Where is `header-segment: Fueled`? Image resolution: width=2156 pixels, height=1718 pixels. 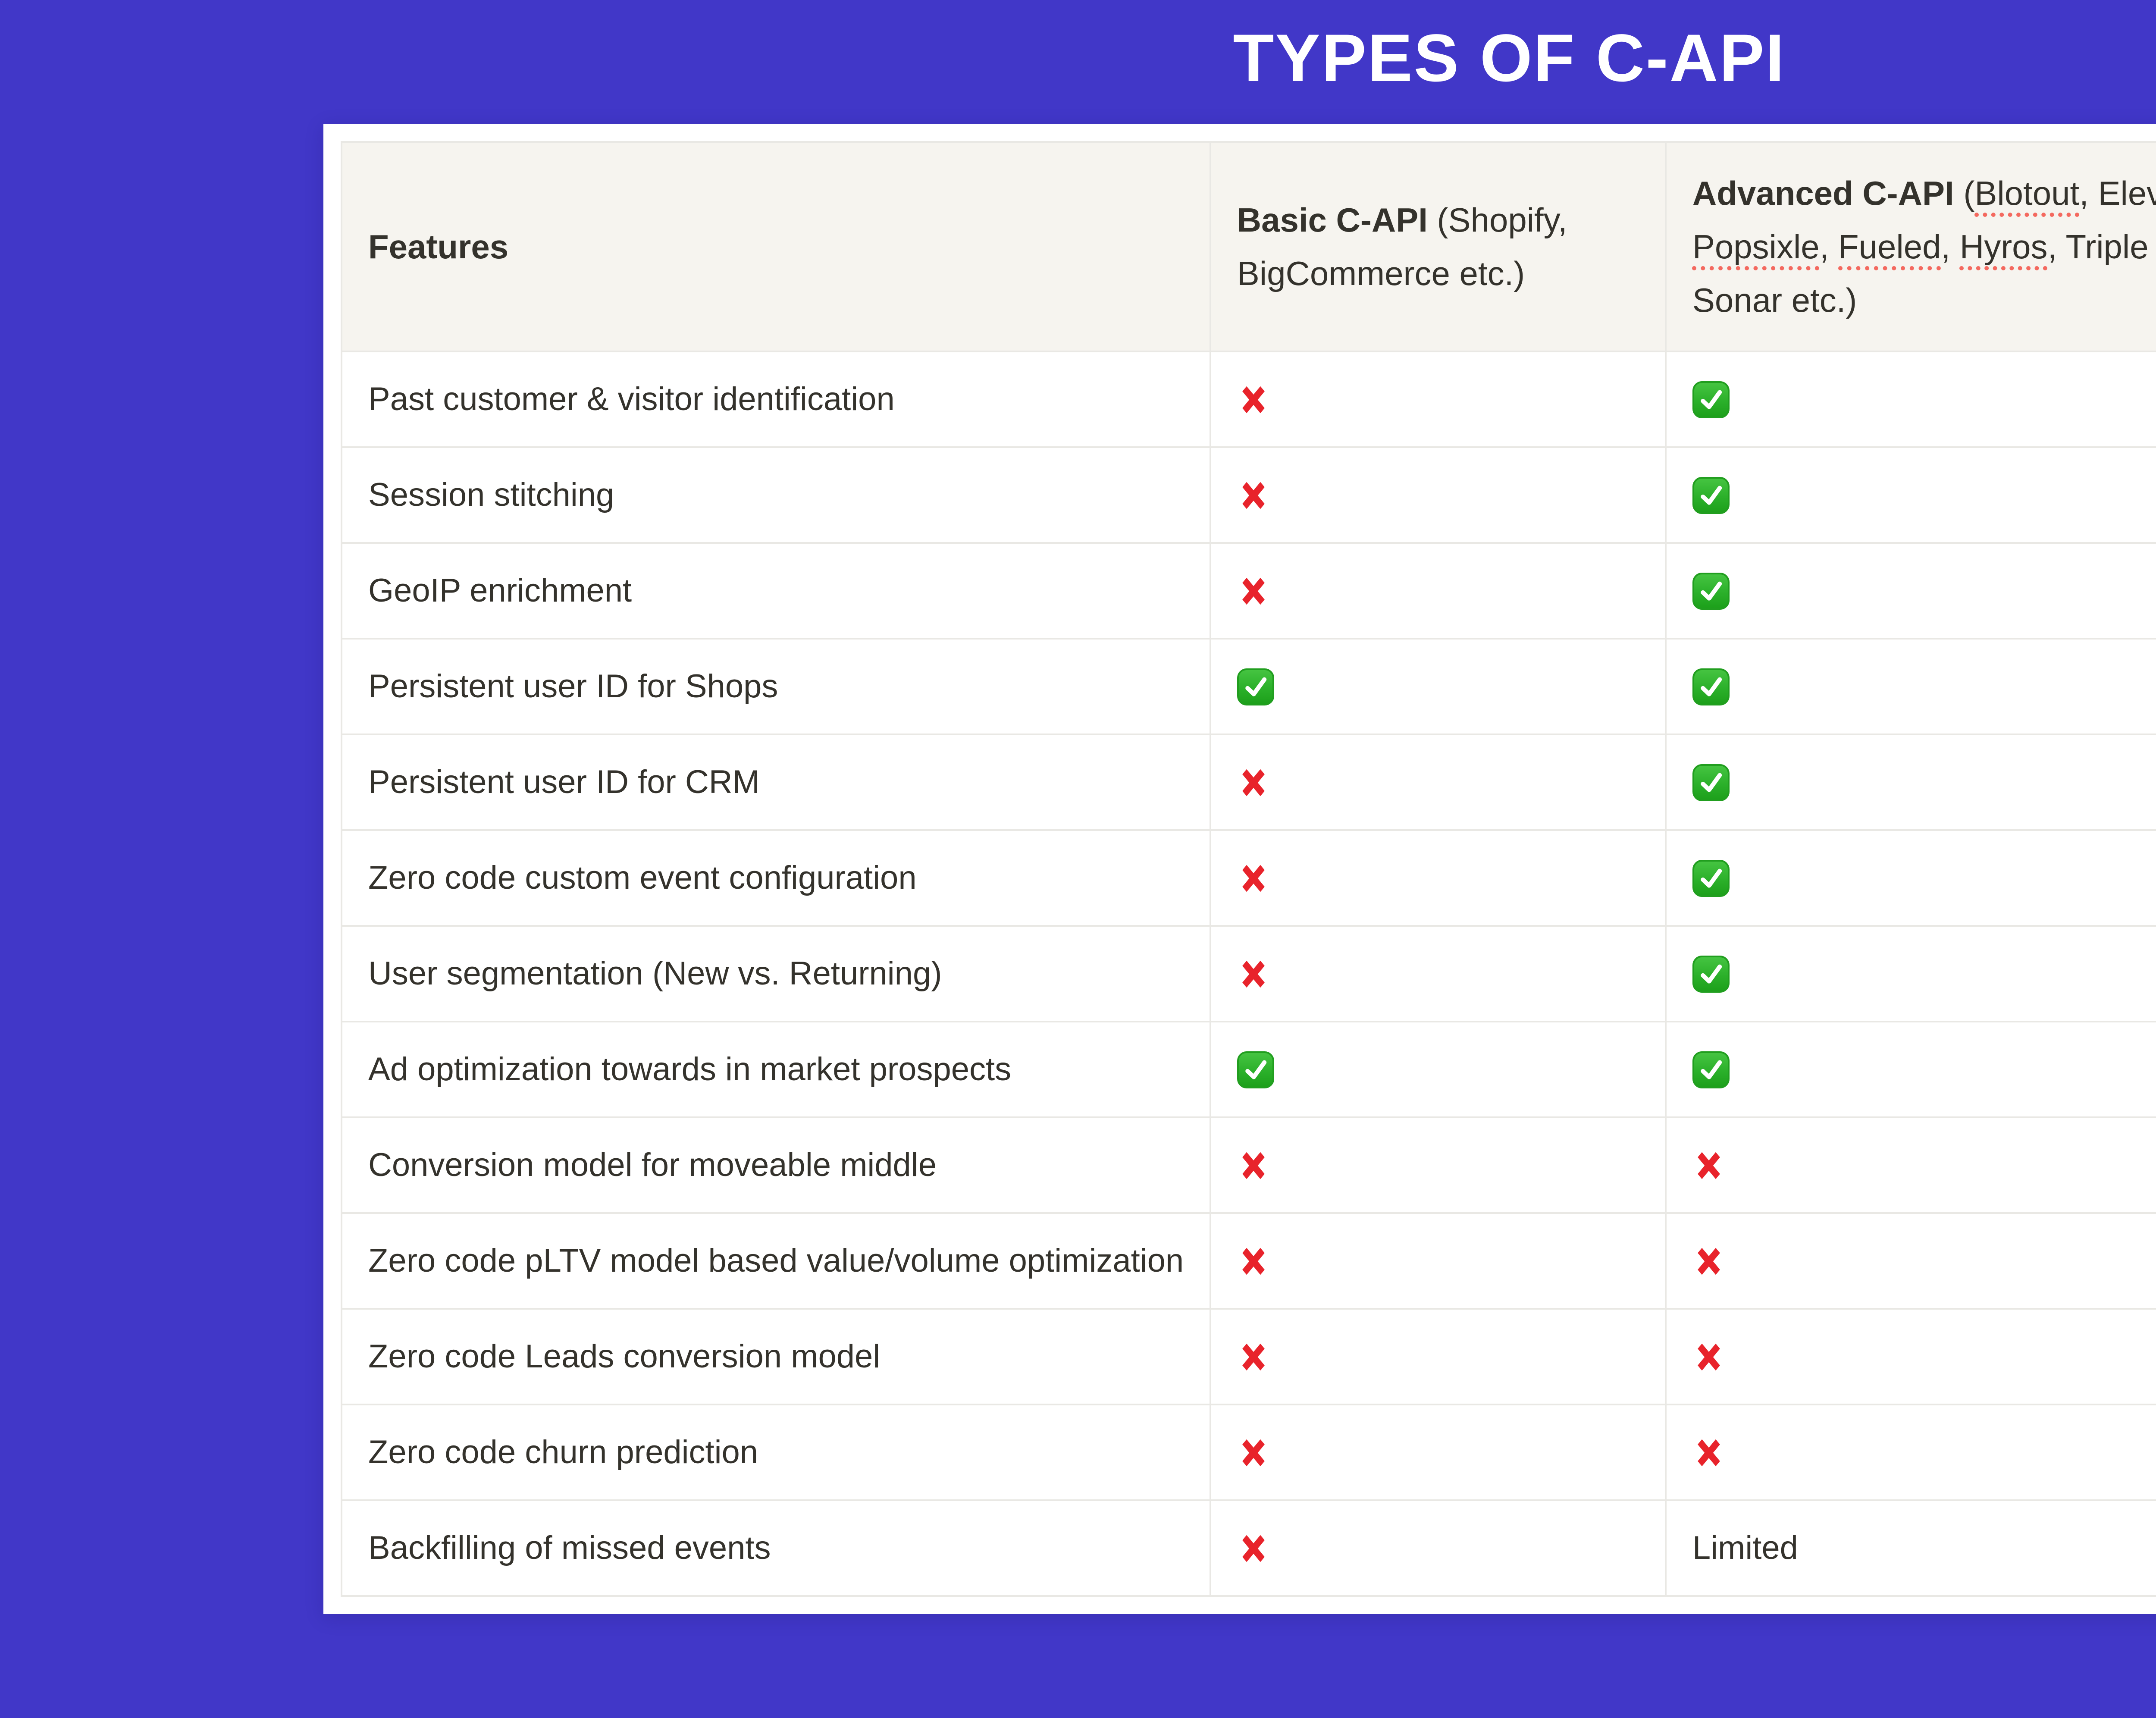
header-segment: Fueled is located at coordinates (1889, 247).